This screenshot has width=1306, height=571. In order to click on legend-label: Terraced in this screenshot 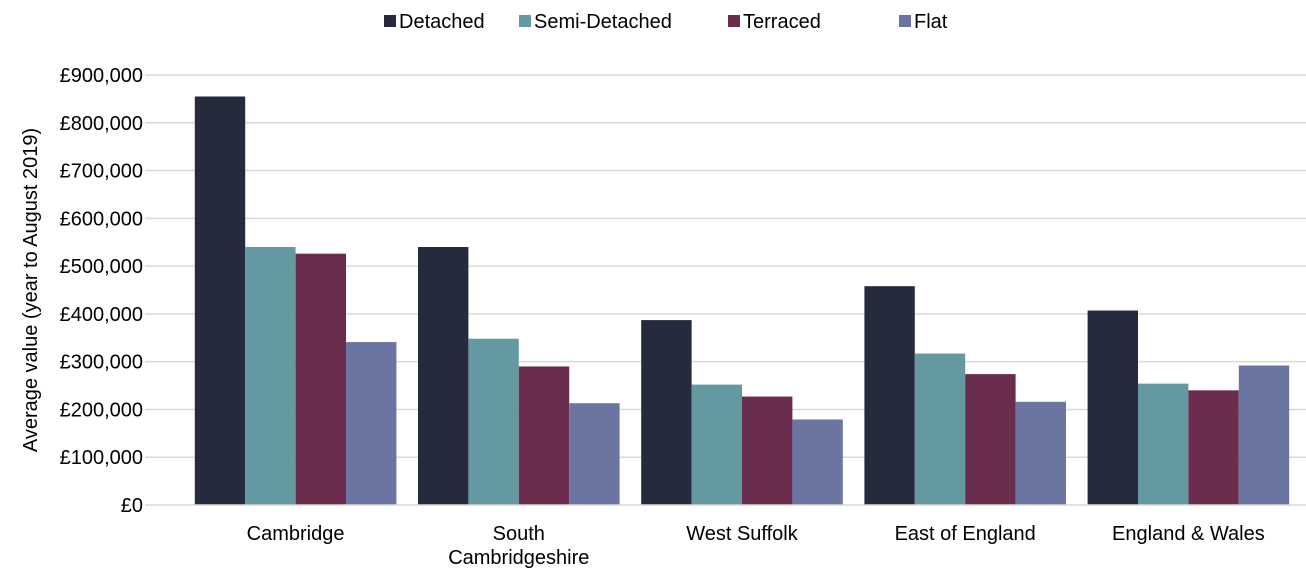, I will do `click(782, 22)`.